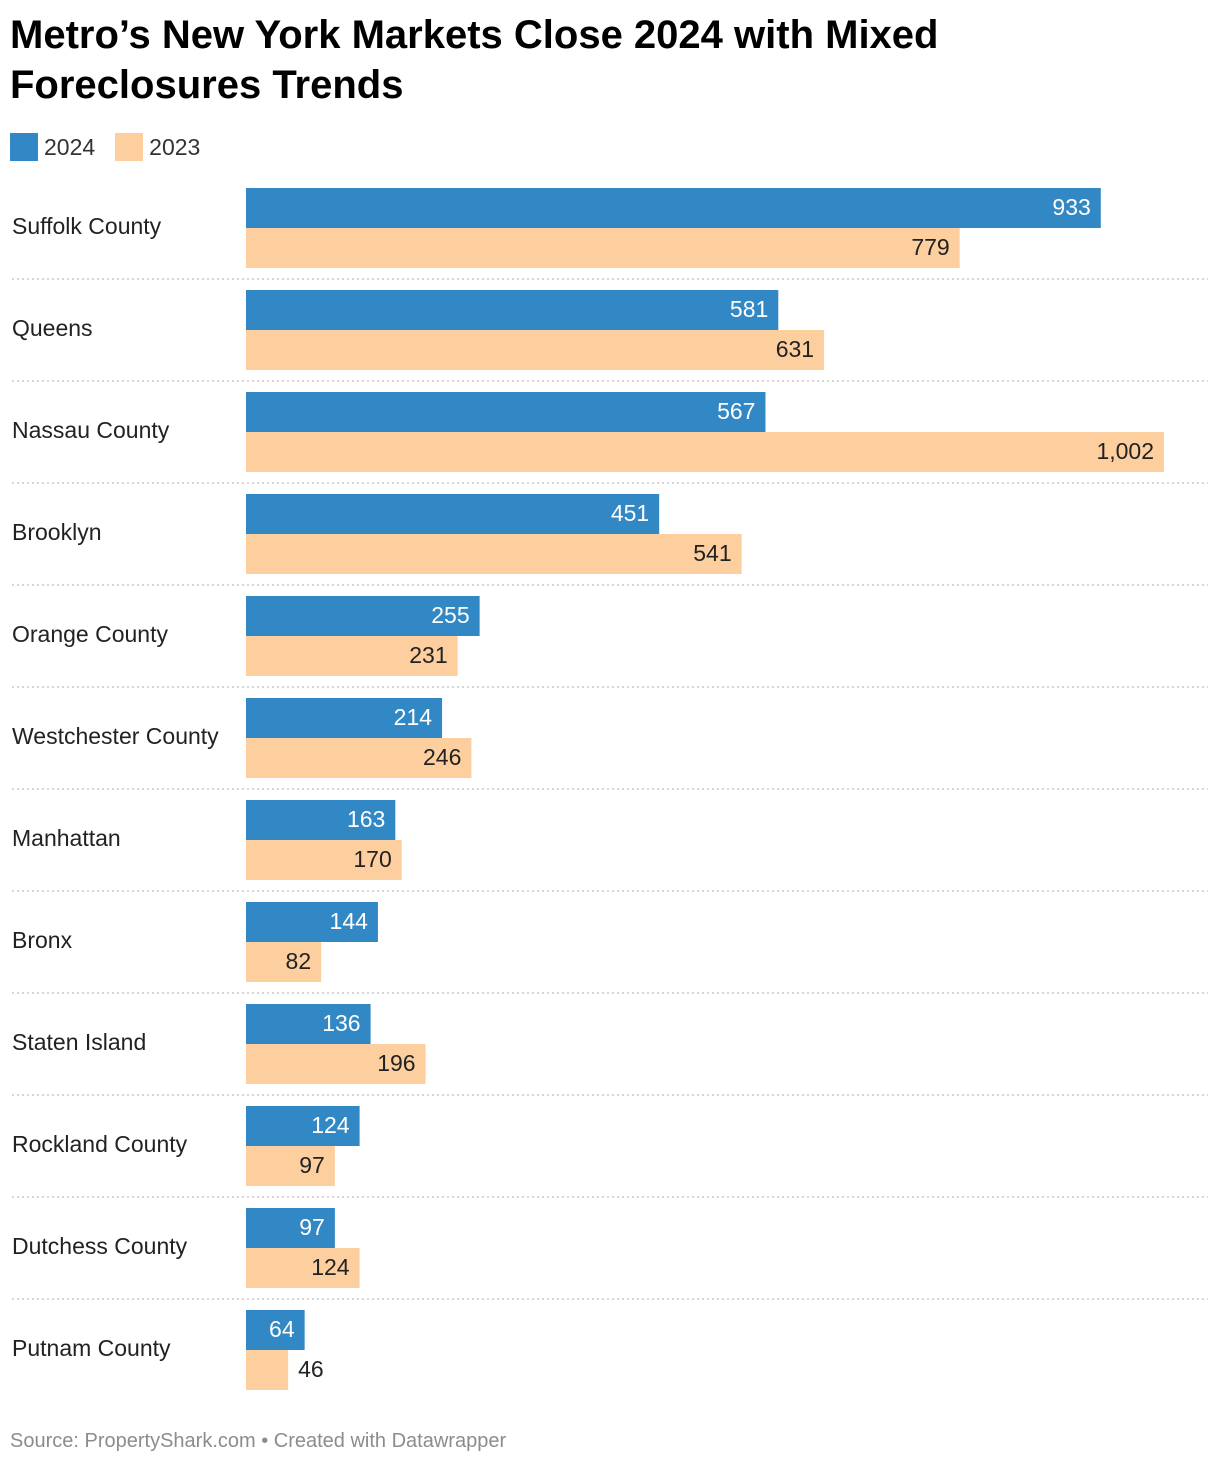  What do you see at coordinates (413, 717) in the screenshot?
I see `value-label-2024-westchester-county: 214` at bounding box center [413, 717].